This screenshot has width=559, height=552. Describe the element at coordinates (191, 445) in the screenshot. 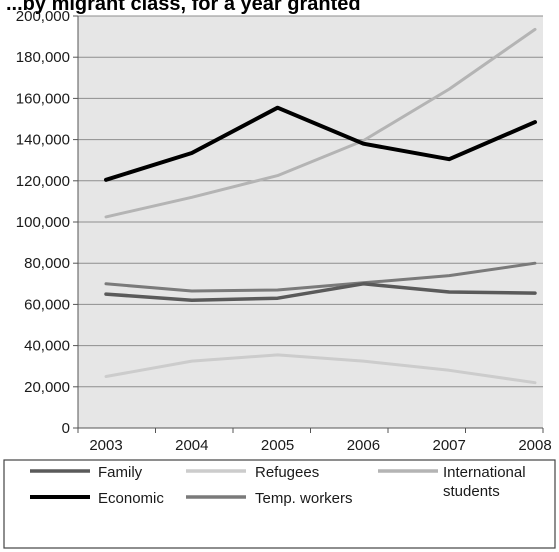

I see `x-tick-label-2004: 2004` at that location.